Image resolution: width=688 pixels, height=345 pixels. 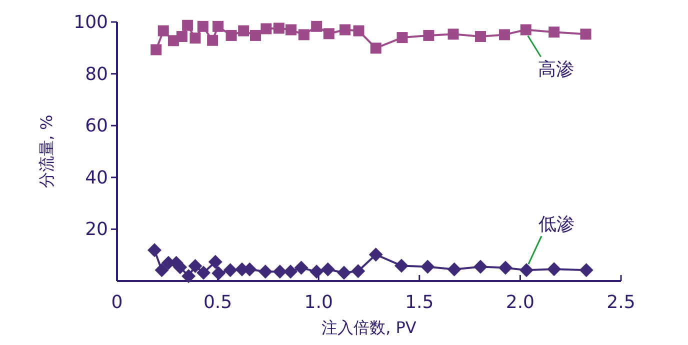 I want to click on x-tick-label: 2.0, so click(x=520, y=302).